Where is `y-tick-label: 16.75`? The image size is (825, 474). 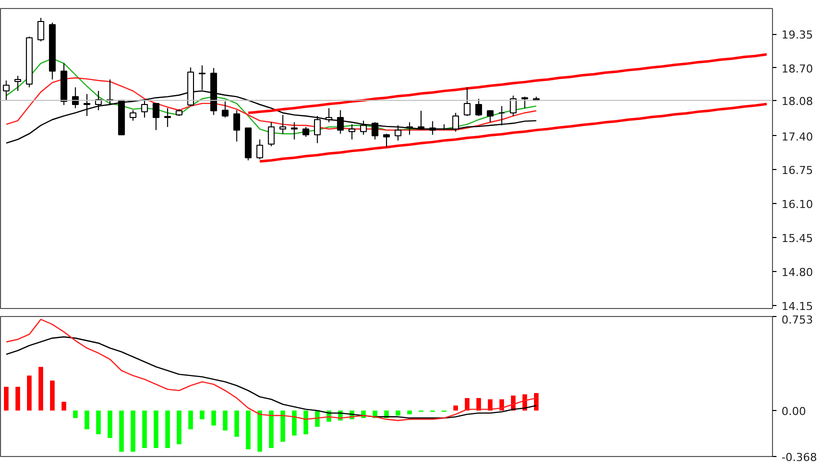
y-tick-label: 16.75 is located at coordinates (797, 171).